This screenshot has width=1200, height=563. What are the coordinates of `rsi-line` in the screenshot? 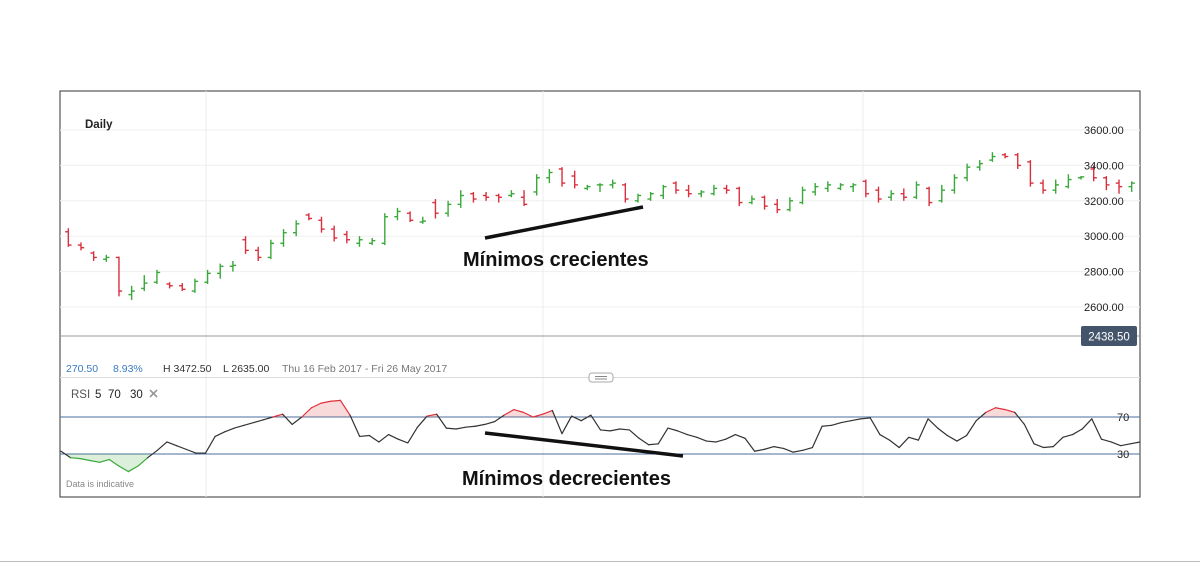 It's located at (600, 436).